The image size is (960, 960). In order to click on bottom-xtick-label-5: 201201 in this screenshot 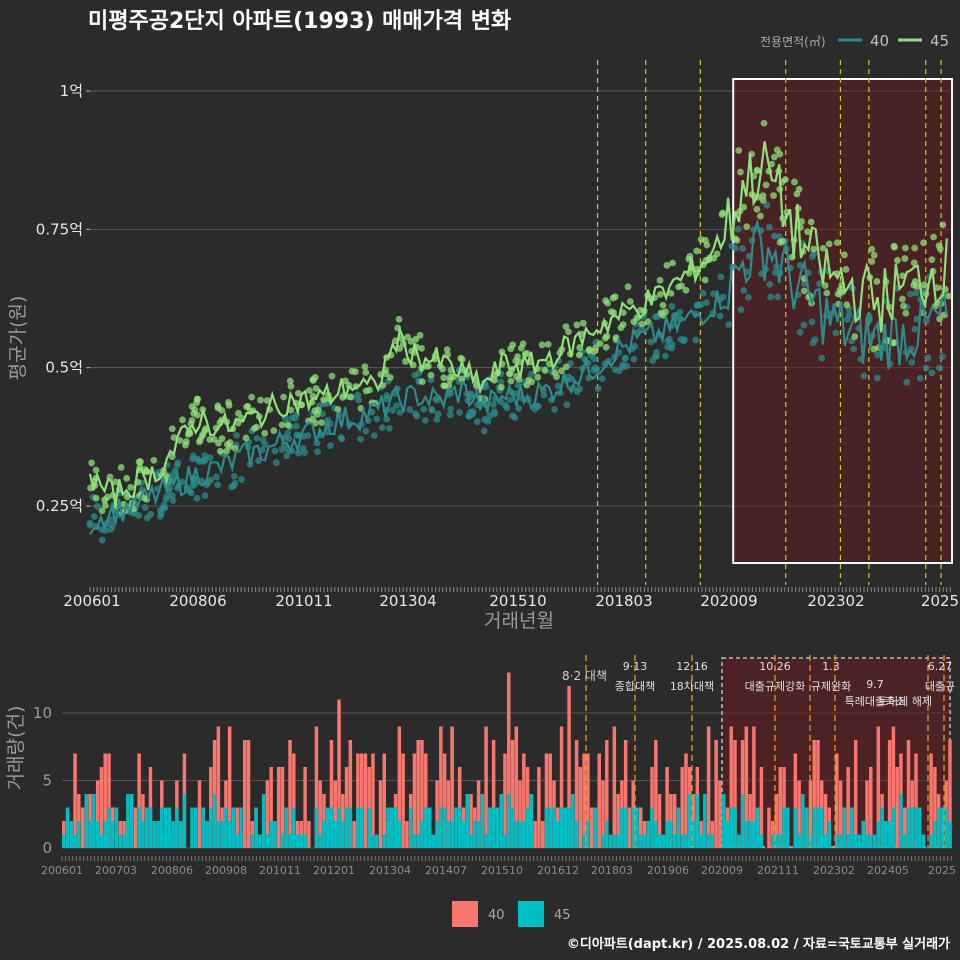, I will do `click(334, 870)`.